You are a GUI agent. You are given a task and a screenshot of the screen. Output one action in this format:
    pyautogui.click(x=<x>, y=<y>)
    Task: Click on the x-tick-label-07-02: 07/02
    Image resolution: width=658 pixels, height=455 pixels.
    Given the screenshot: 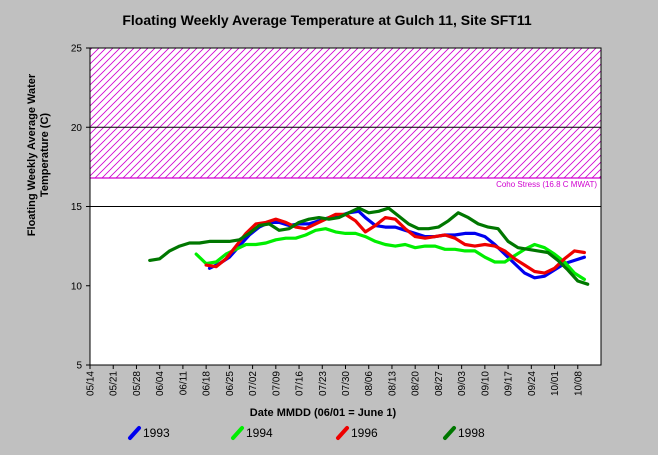 What is the action you would take?
    pyautogui.click(x=253, y=383)
    